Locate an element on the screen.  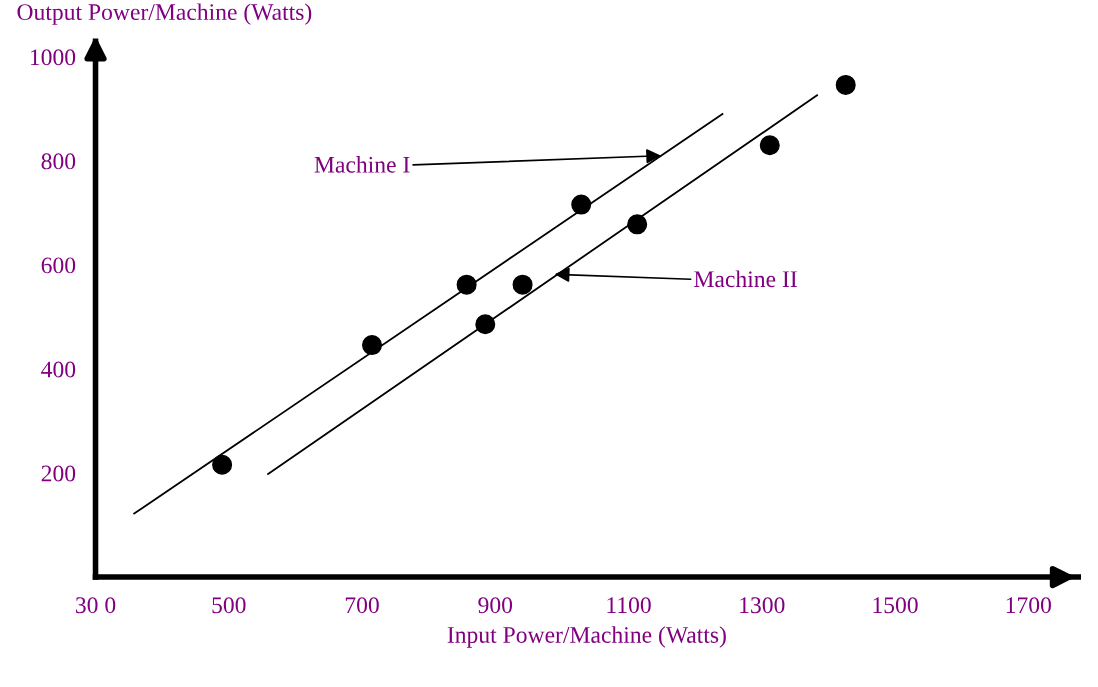
annotation: Machine I is located at coordinates (362, 164).